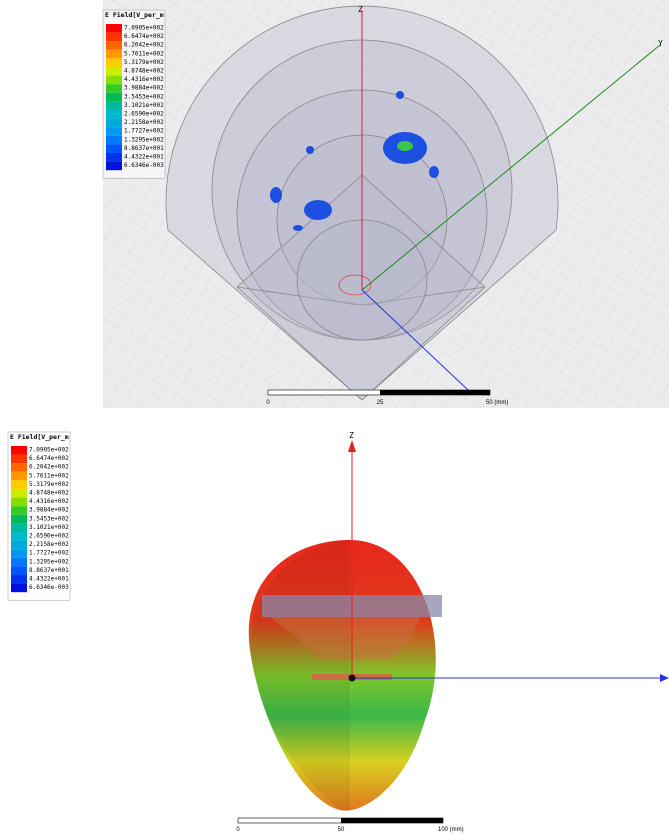 The height and width of the screenshot is (836, 669). Describe the element at coordinates (380, 403) in the screenshot. I see `scale-label: 25` at that location.